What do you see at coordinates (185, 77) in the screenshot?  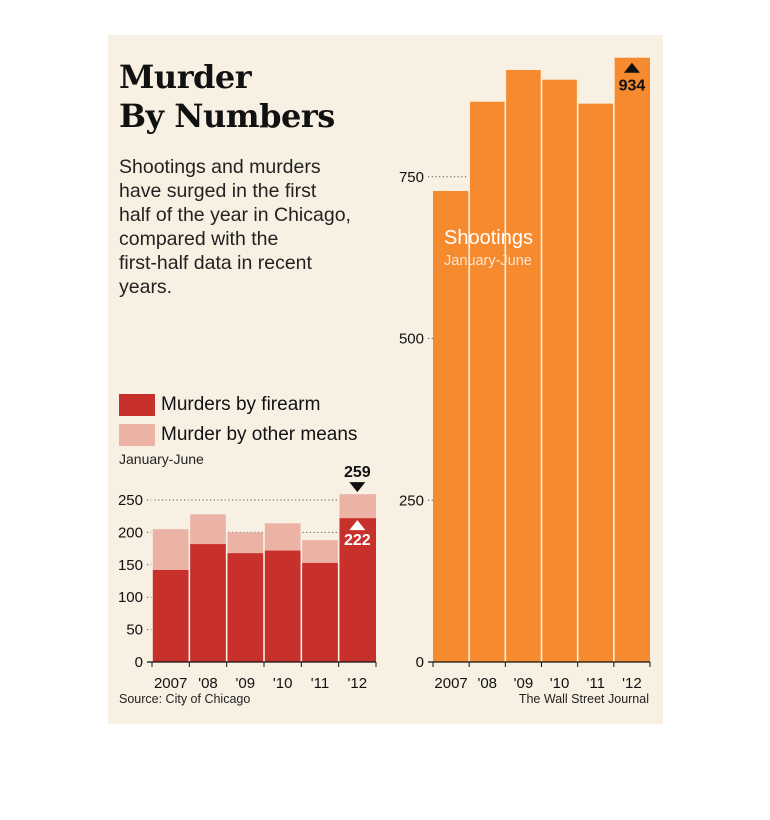 I see `title-line: Murder` at bounding box center [185, 77].